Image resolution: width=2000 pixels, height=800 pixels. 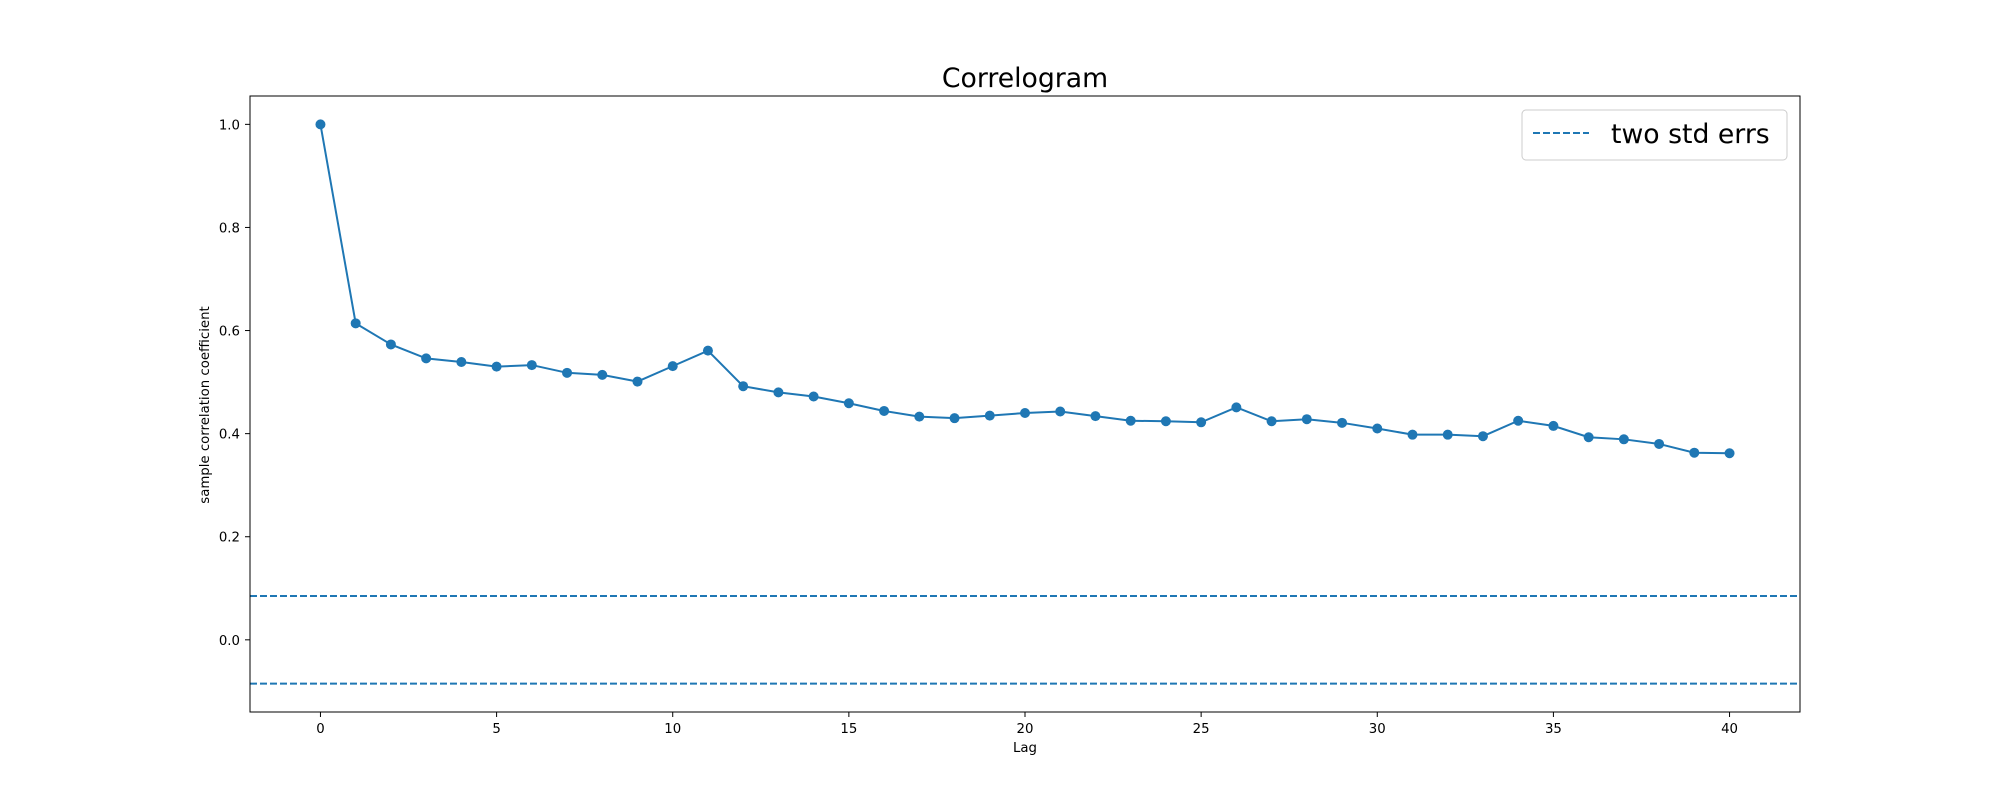 I want to click on y-tick-label-3: 0.6, so click(x=229, y=332).